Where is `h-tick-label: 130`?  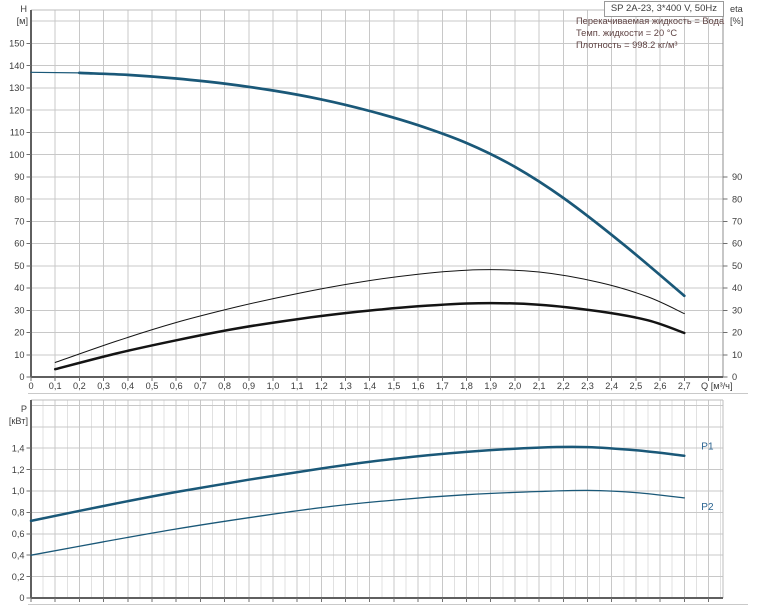
h-tick-label: 130 is located at coordinates (16, 88).